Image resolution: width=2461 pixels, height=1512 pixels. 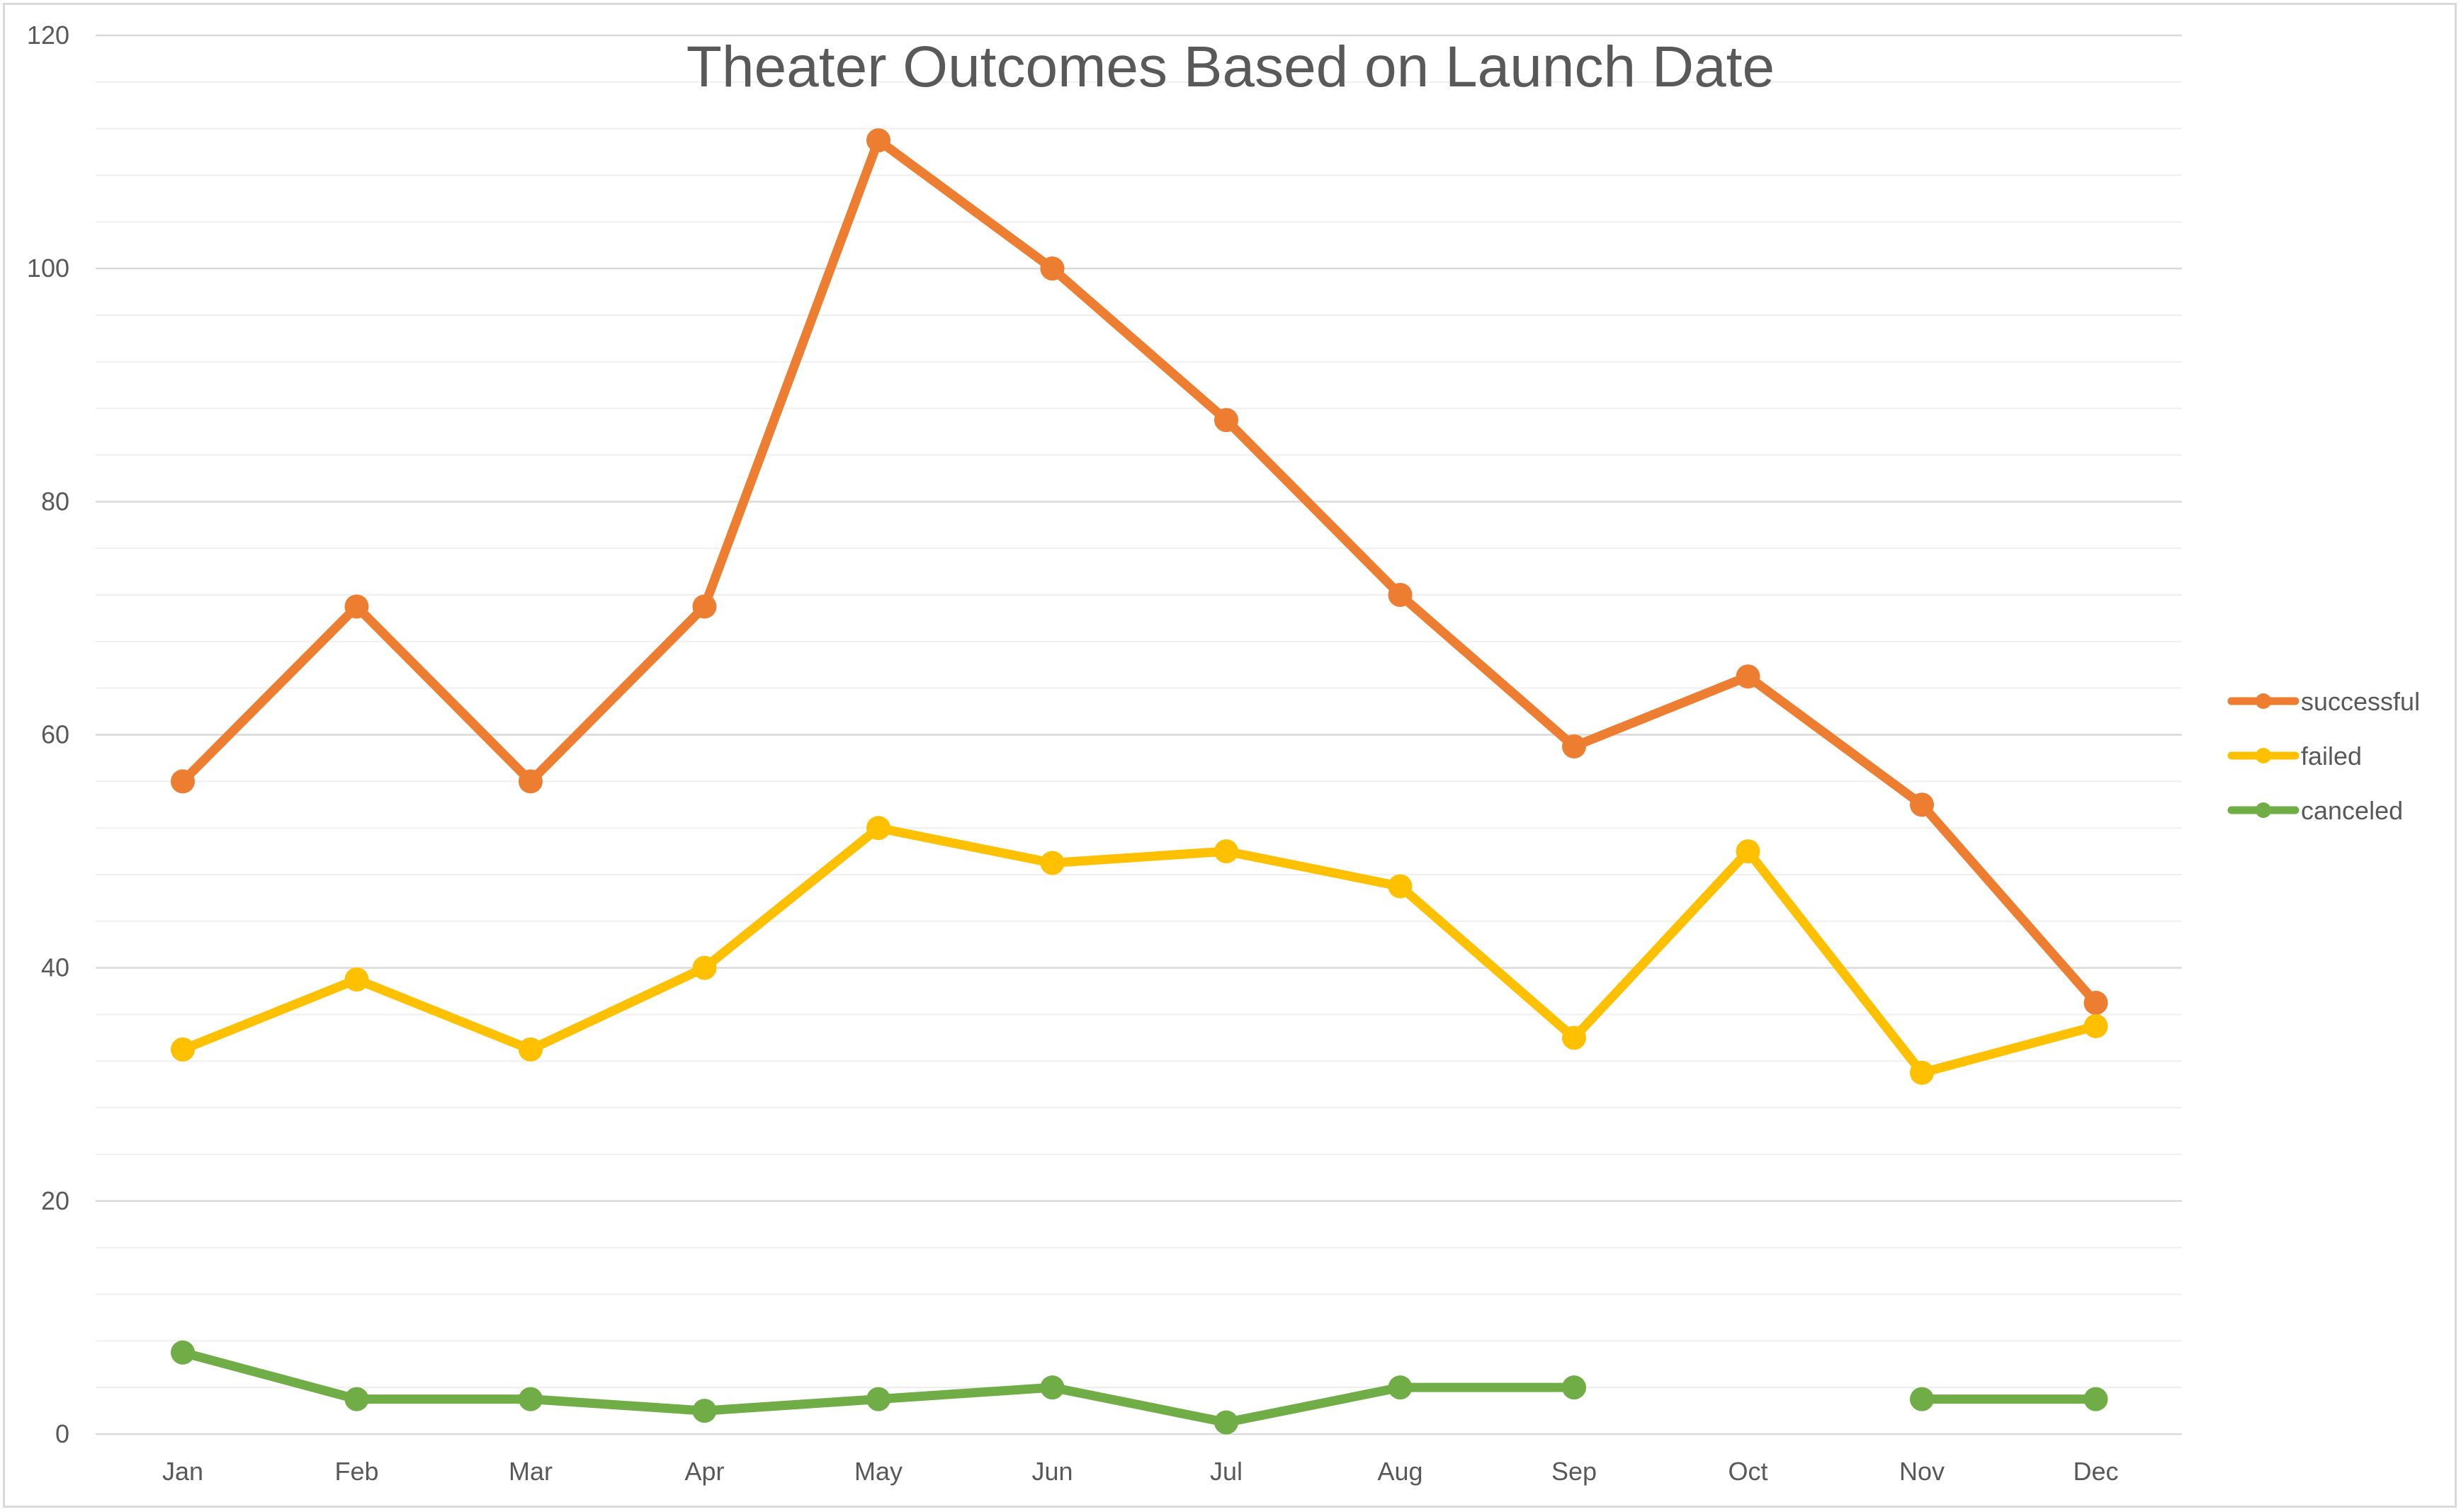 I want to click on x-tick-label: Dec, so click(x=2095, y=1471).